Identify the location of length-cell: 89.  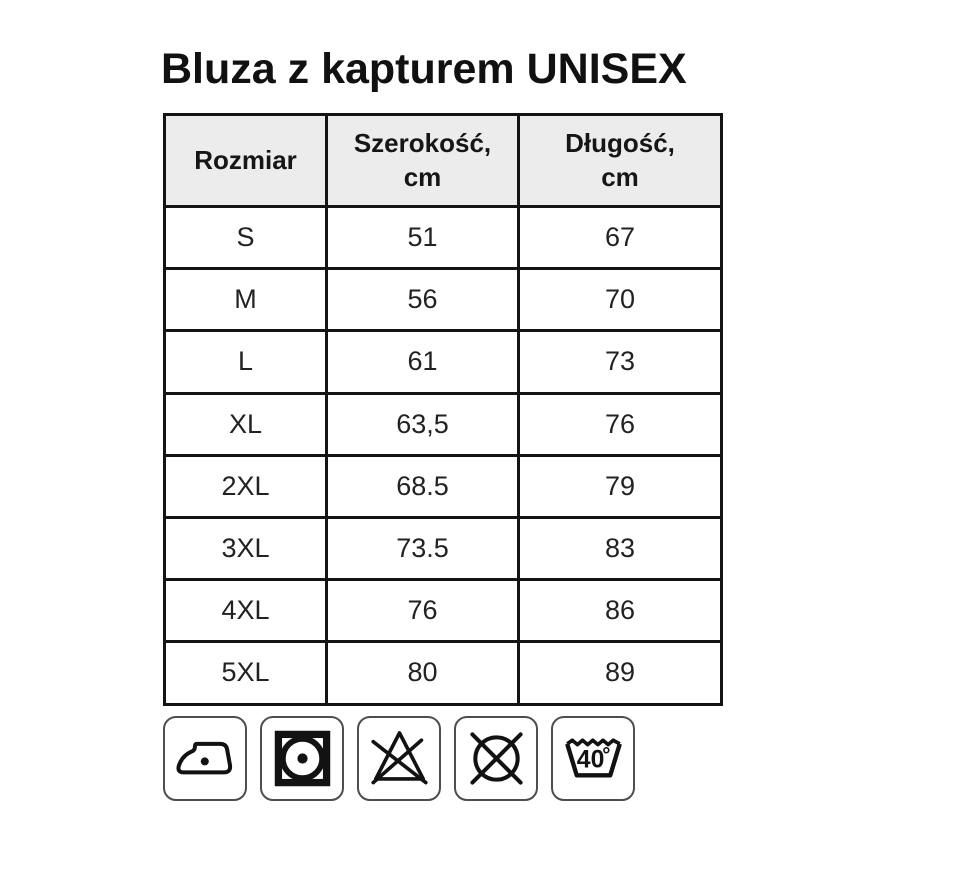
(620, 673).